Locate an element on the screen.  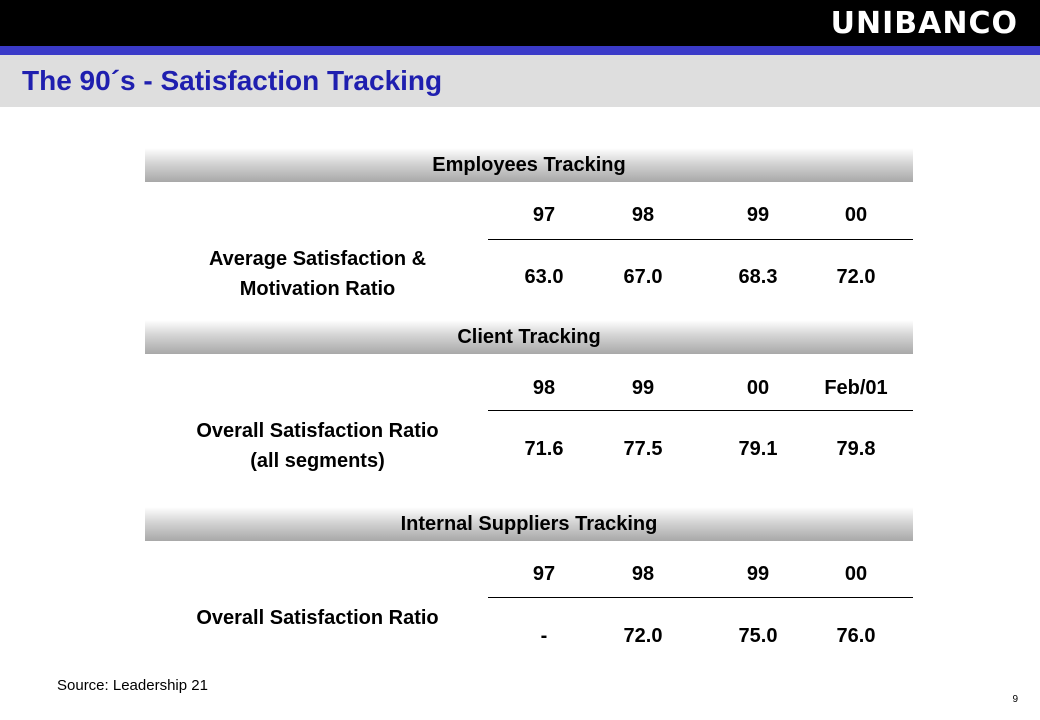
title-bar is located at coordinates (520, 81).